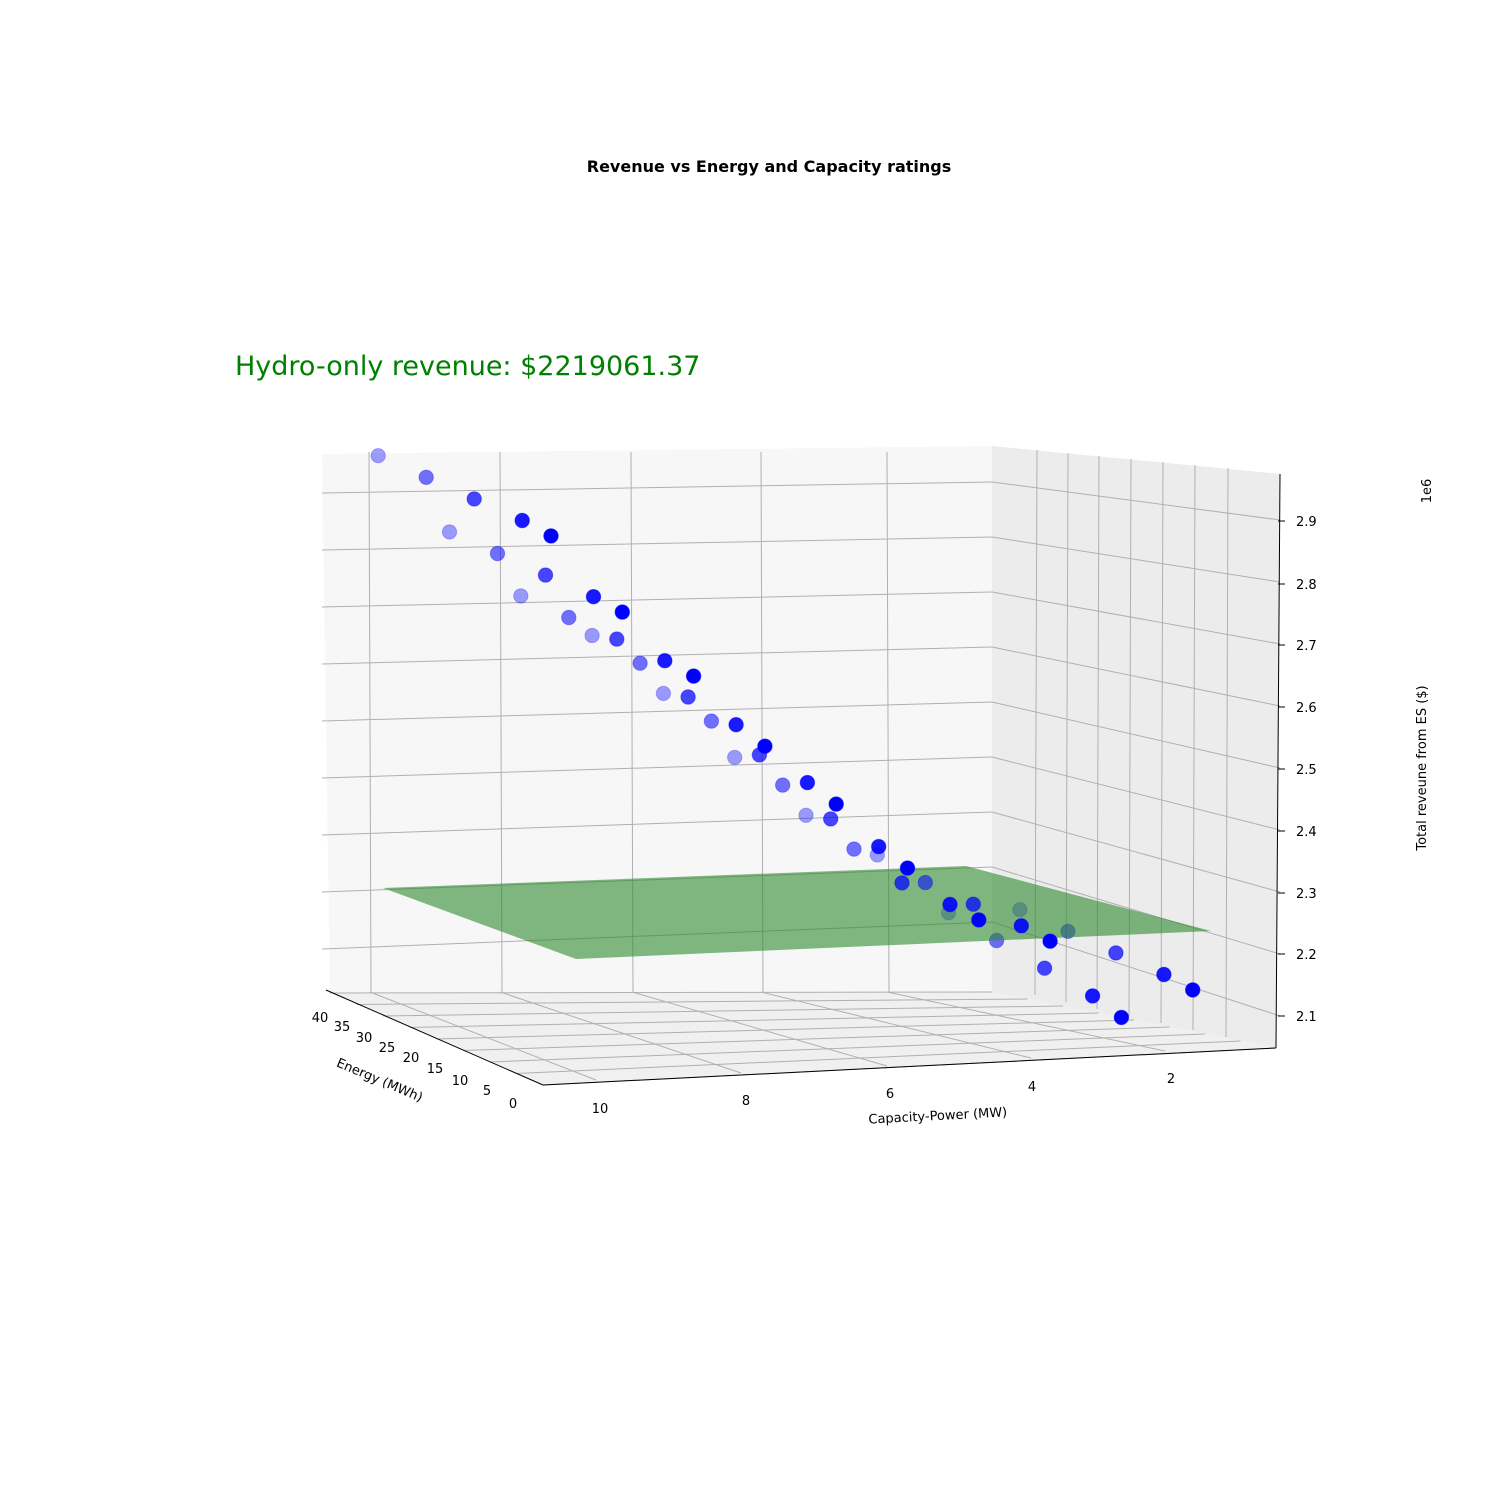 The image size is (1500, 1500). What do you see at coordinates (1032, 1087) in the screenshot?
I see `capacity-tick-label: 4` at bounding box center [1032, 1087].